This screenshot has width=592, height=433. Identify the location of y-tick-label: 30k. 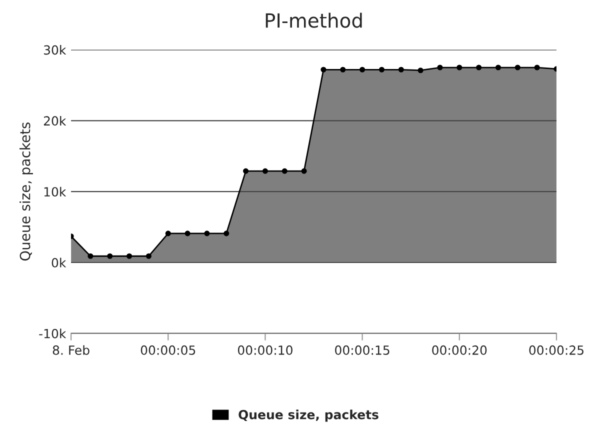
(55, 50).